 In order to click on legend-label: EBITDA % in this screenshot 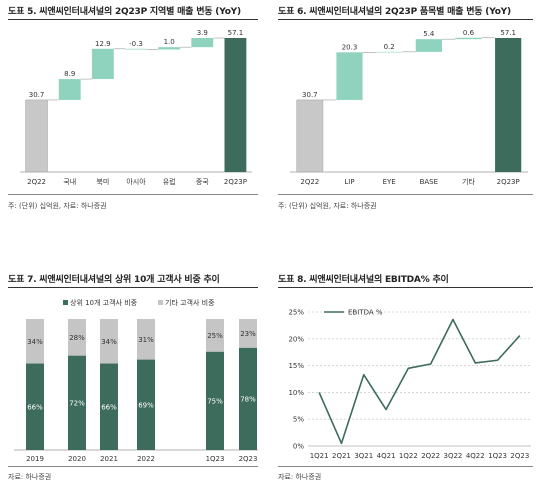, I will do `click(365, 313)`.